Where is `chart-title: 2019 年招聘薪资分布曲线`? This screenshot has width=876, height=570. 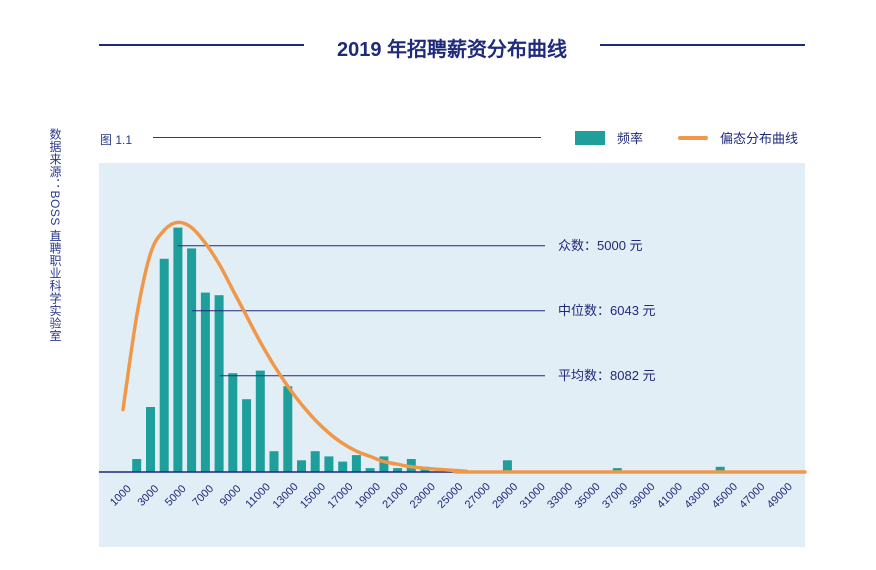 chart-title: 2019 年招聘薪资分布曲线 is located at coordinates (452, 50).